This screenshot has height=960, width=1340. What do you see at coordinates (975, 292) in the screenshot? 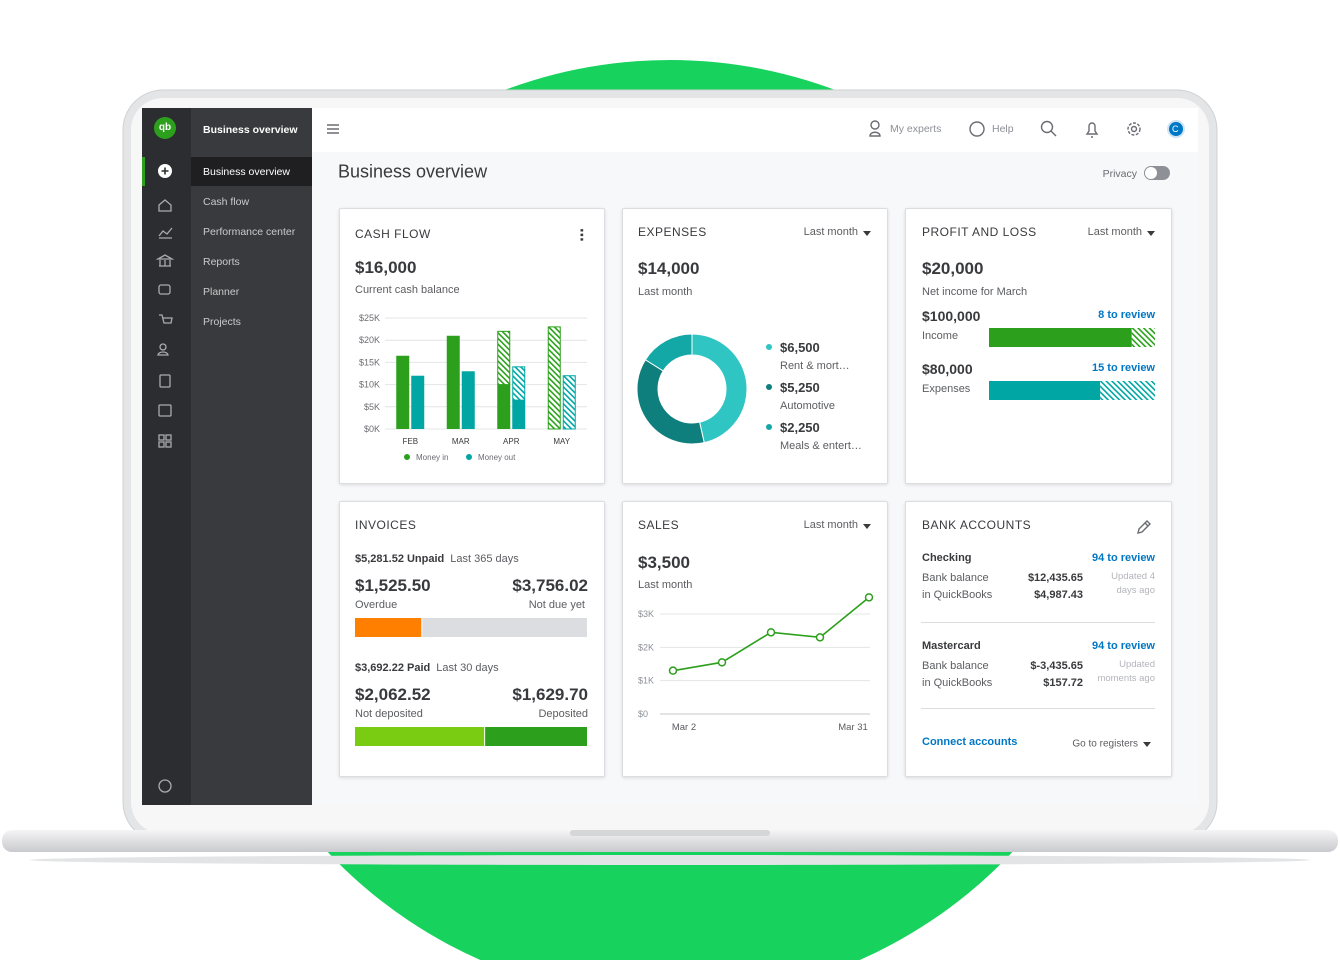
I see `card-caption: Net income for March` at bounding box center [975, 292].